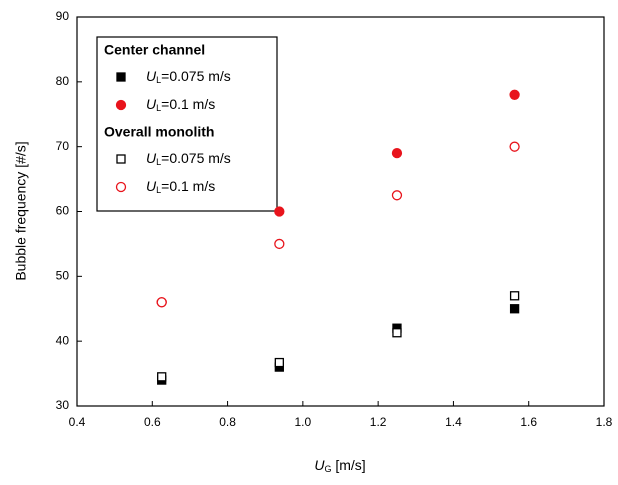 The width and height of the screenshot is (618, 485). What do you see at coordinates (528, 422) in the screenshot?
I see `x-tick-label: 1.6` at bounding box center [528, 422].